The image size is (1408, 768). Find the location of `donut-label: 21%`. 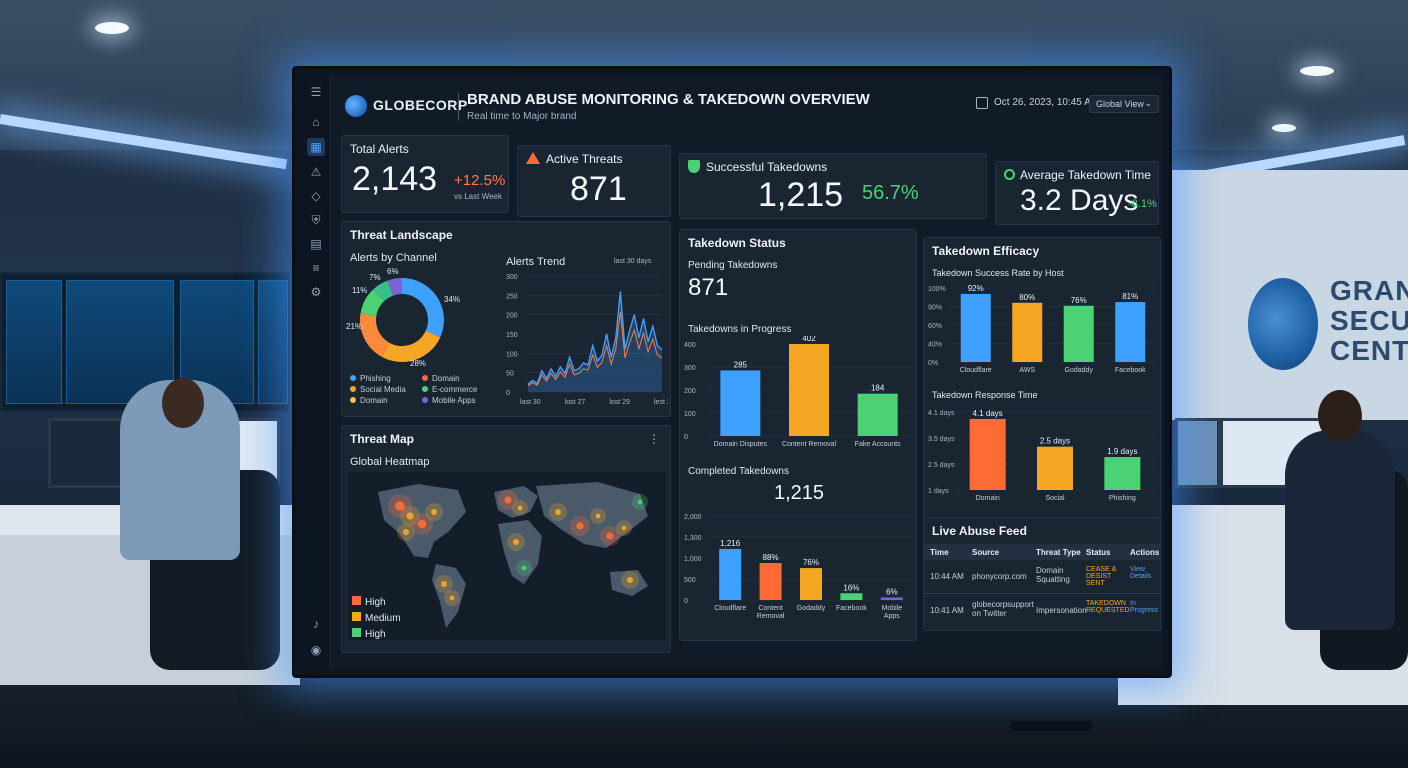

donut-label: 21% is located at coordinates (354, 326).